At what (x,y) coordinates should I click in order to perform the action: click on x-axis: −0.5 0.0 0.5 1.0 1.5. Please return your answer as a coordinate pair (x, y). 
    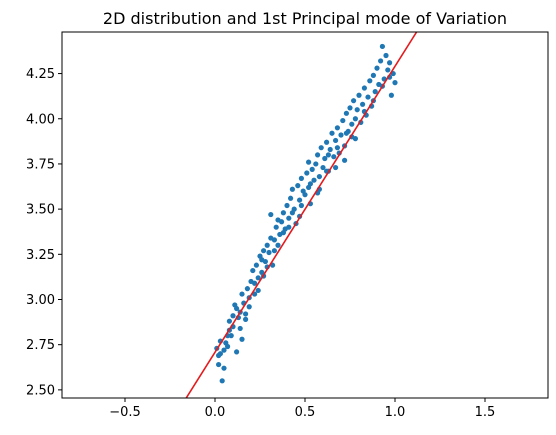
    Looking at the image, I should click on (302, 409).